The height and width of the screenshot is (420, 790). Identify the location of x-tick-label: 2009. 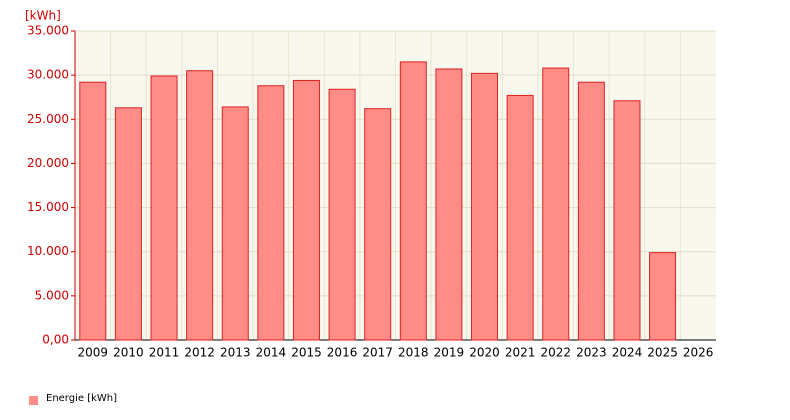
(93, 353).